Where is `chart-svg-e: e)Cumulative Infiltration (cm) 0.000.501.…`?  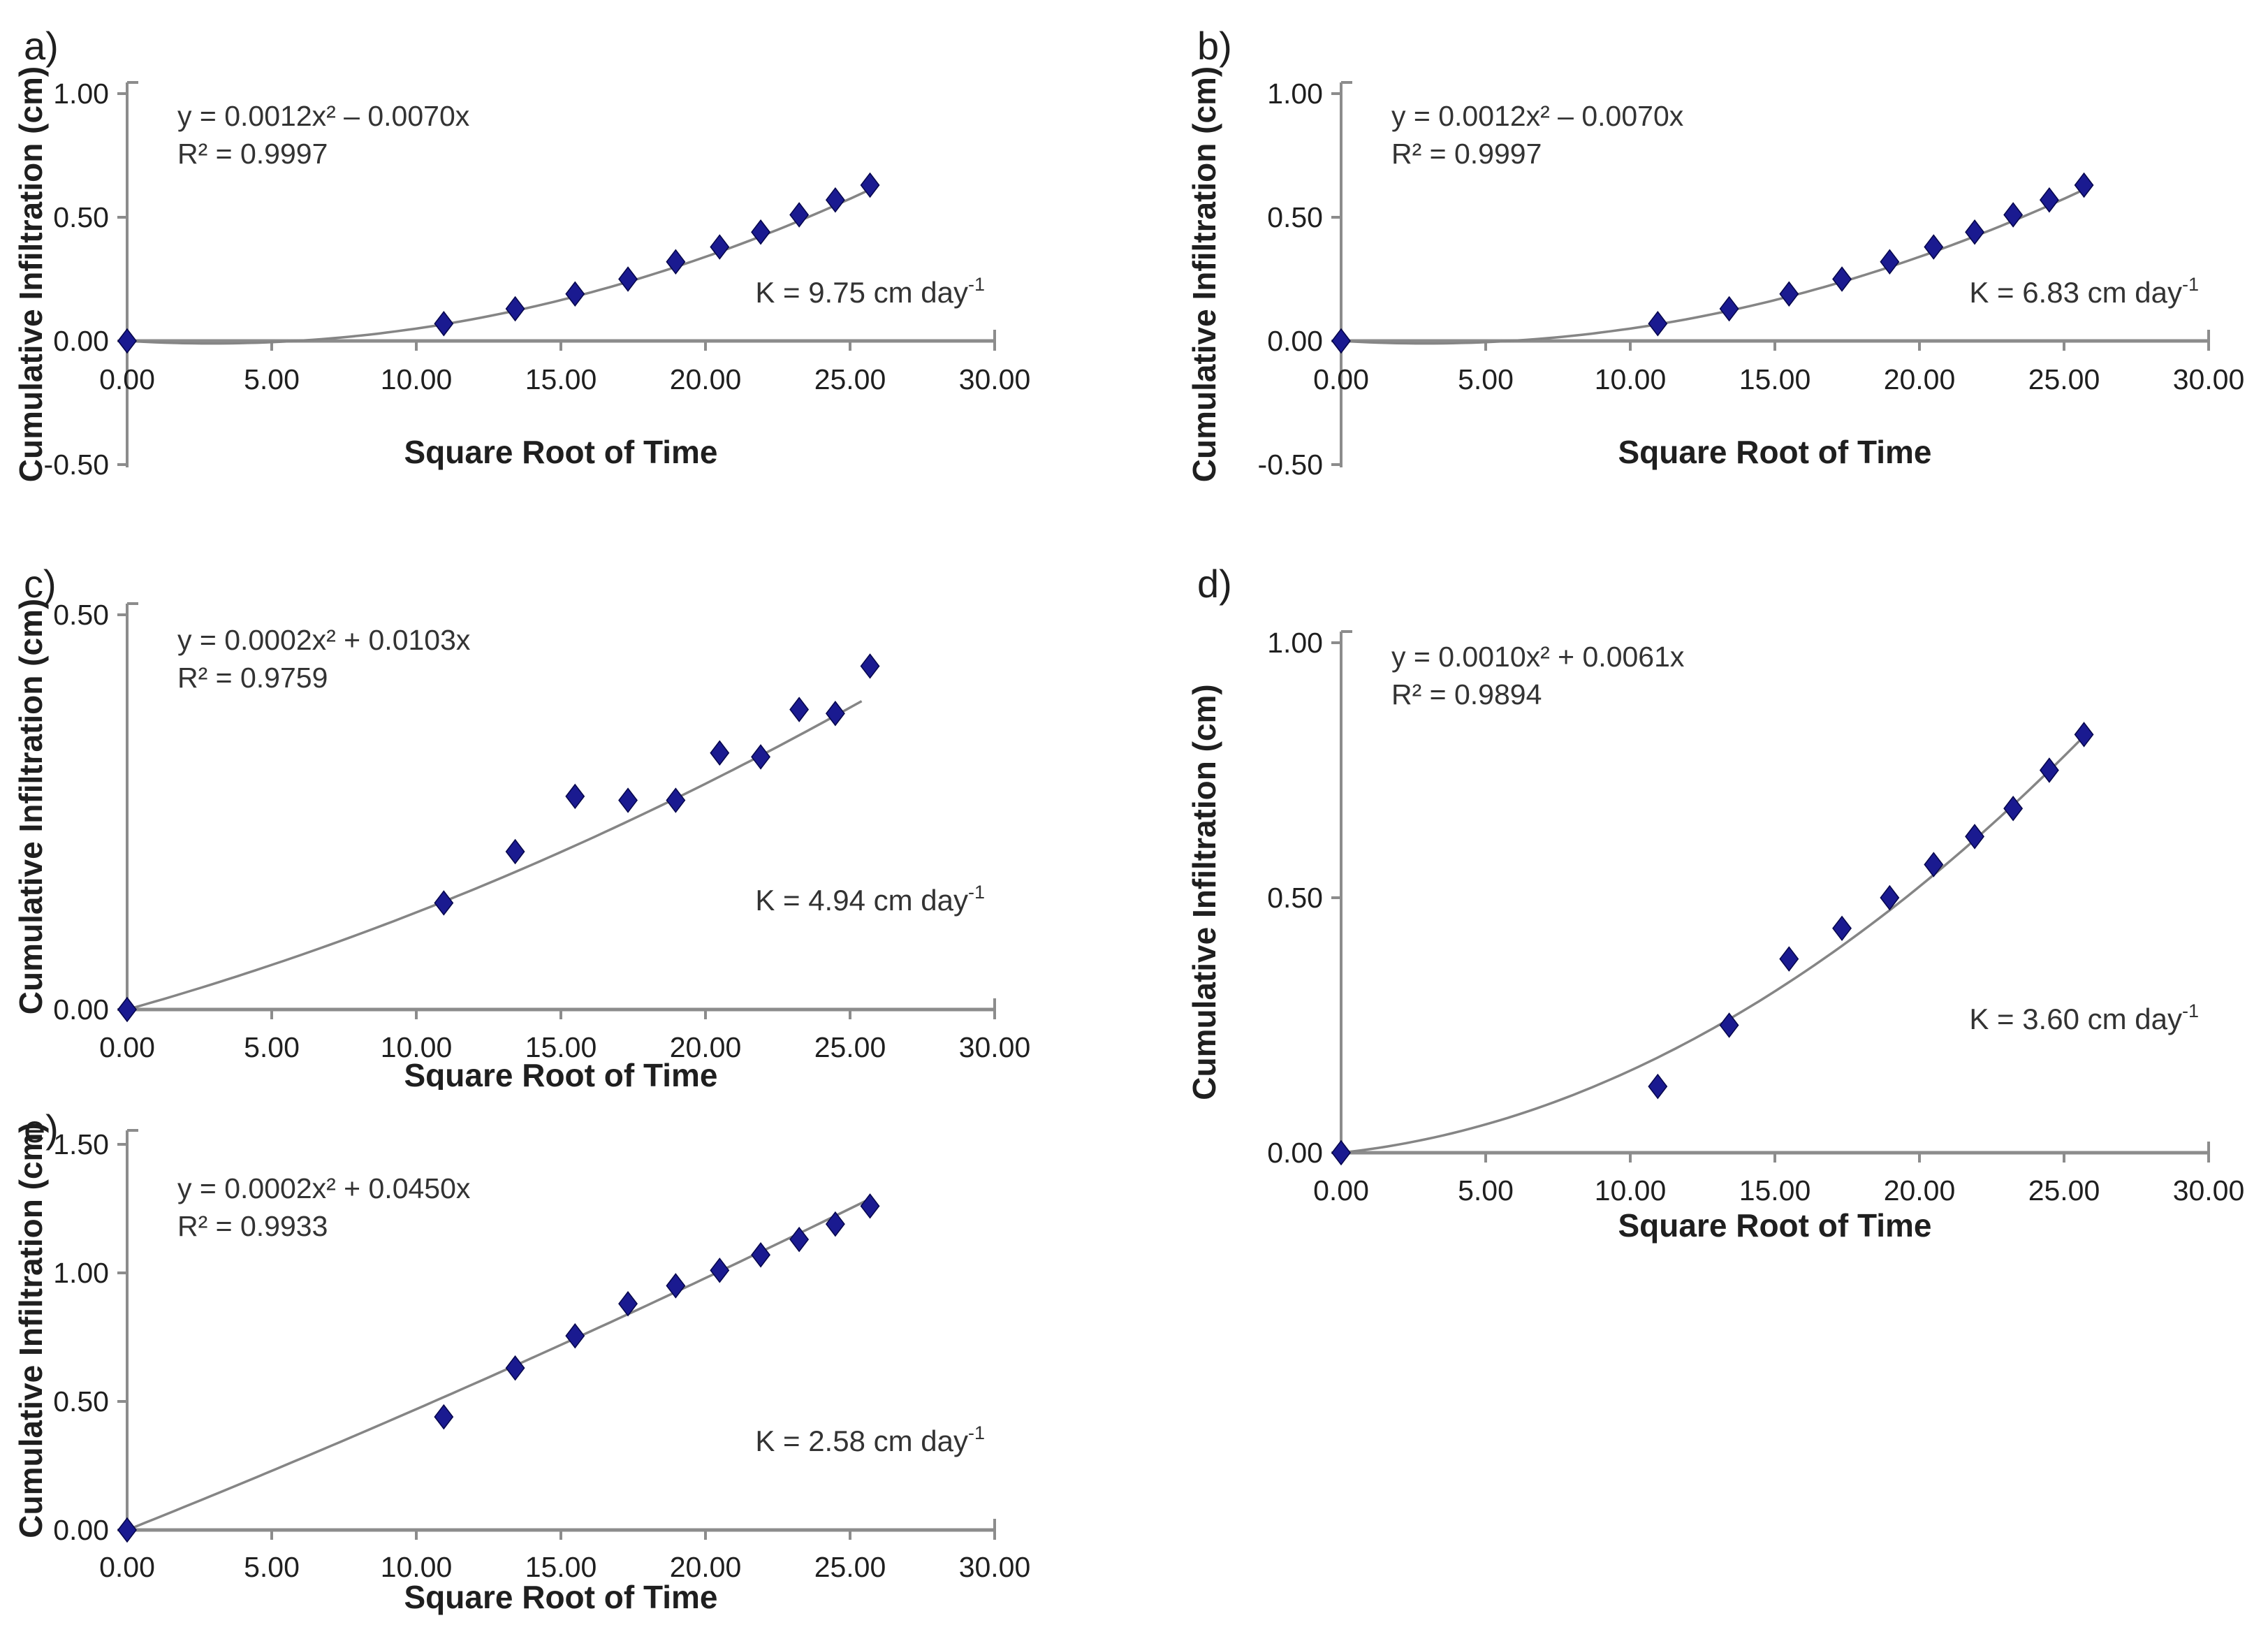
chart-svg-e: e)Cumulative Infiltration (cm) 0.000.501.… is located at coordinates (522, 1361).